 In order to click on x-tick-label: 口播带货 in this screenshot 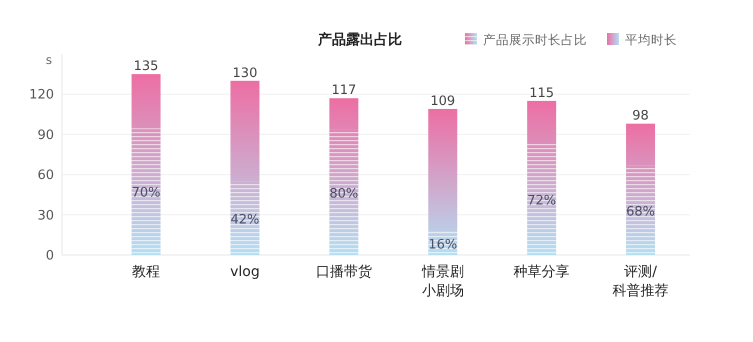, I will do `click(344, 272)`.